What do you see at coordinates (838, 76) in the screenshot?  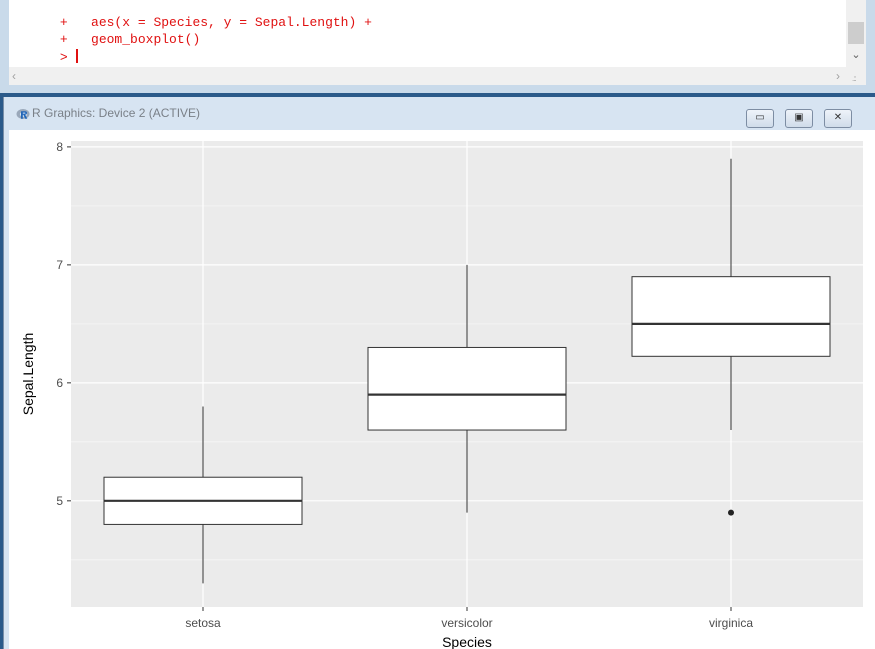 I see `scroll-right-icon: ›` at bounding box center [838, 76].